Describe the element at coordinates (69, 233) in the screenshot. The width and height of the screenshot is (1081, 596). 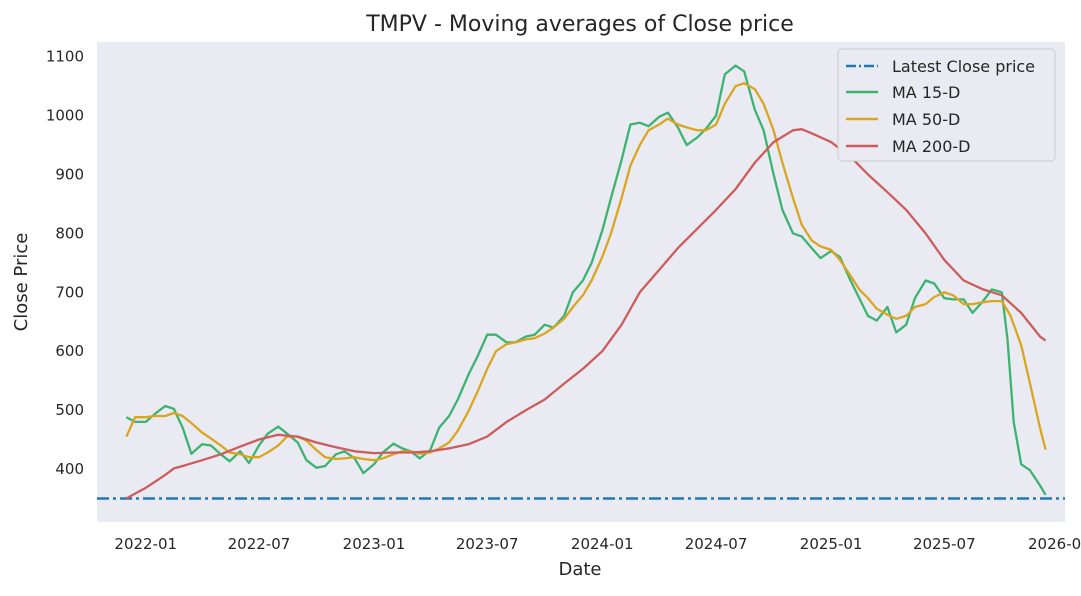
I see `y-tick-label: 800` at that location.